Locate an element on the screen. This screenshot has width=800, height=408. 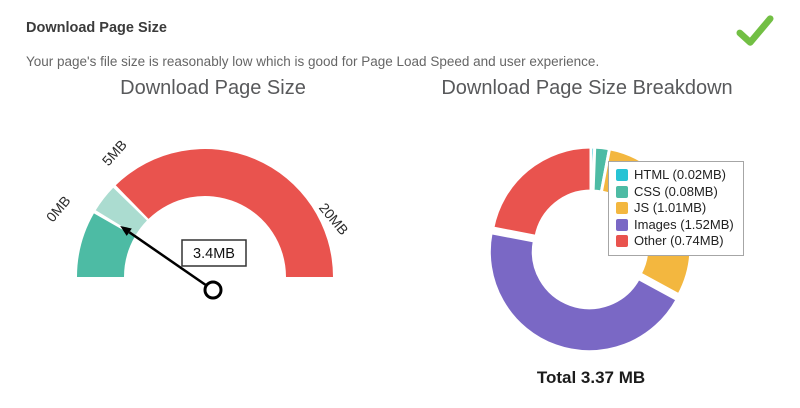
donut-title: Download Page Size Breakdown is located at coordinates (587, 88).